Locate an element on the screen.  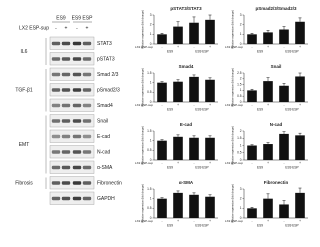
chart-title: E-cad is located at coordinates (186, 124).